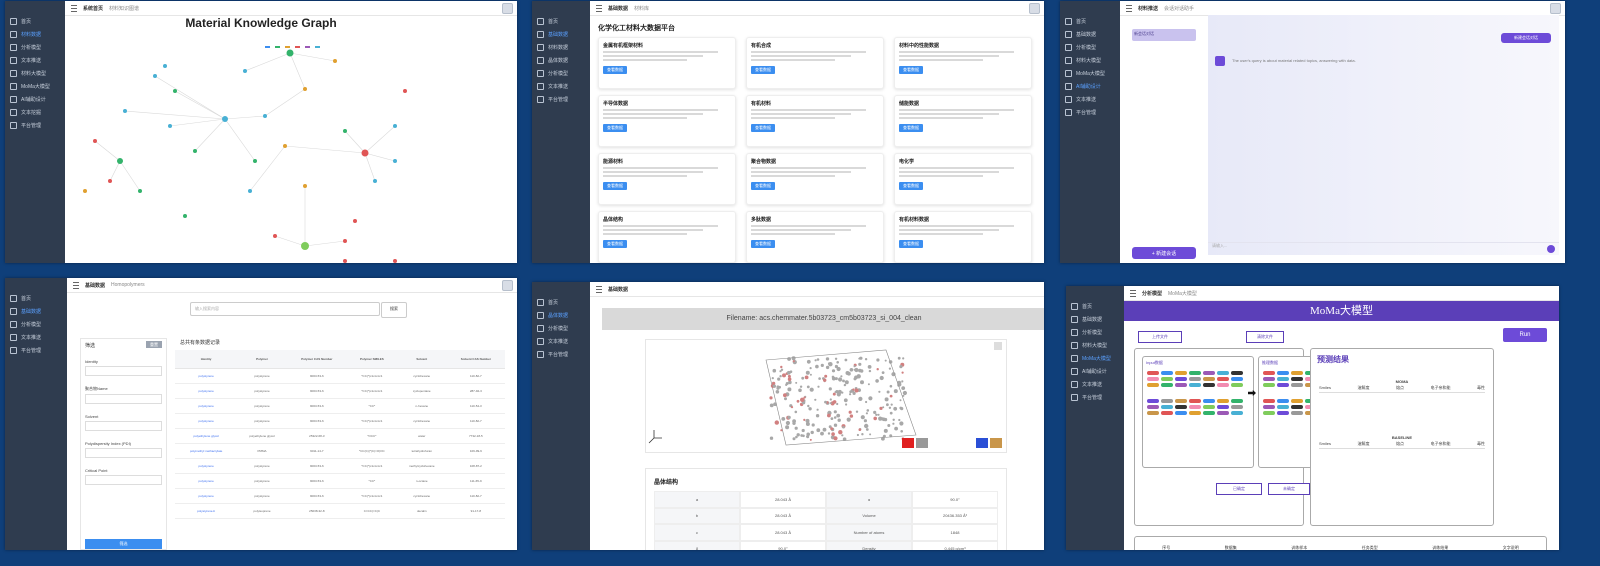  Describe the element at coordinates (154, 344) in the screenshot. I see `reset-button: 重置` at that location.